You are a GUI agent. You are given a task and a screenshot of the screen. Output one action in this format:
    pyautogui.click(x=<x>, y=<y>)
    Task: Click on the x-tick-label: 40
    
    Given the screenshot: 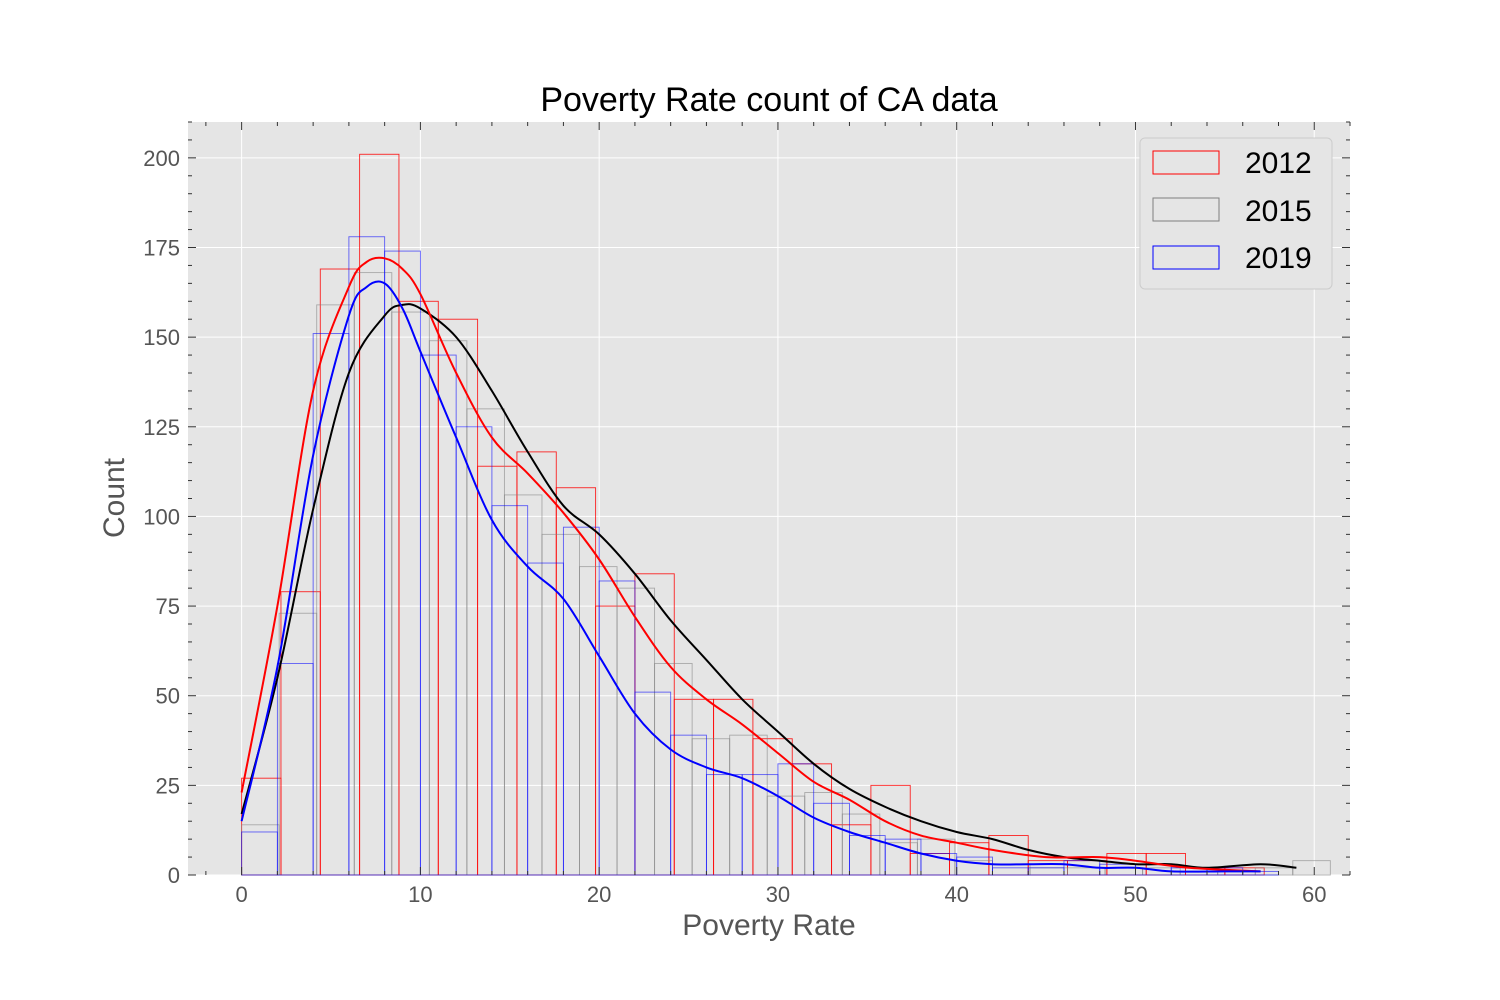 What is the action you would take?
    pyautogui.click(x=956, y=894)
    